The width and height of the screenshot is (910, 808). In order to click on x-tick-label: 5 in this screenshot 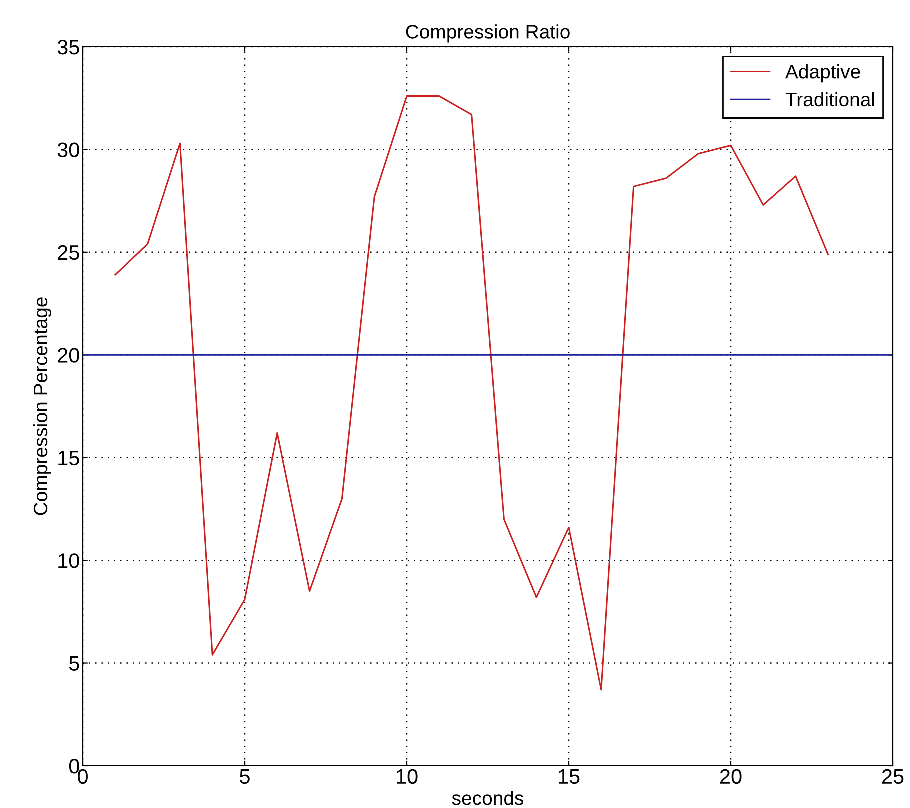, I will do `click(245, 777)`.